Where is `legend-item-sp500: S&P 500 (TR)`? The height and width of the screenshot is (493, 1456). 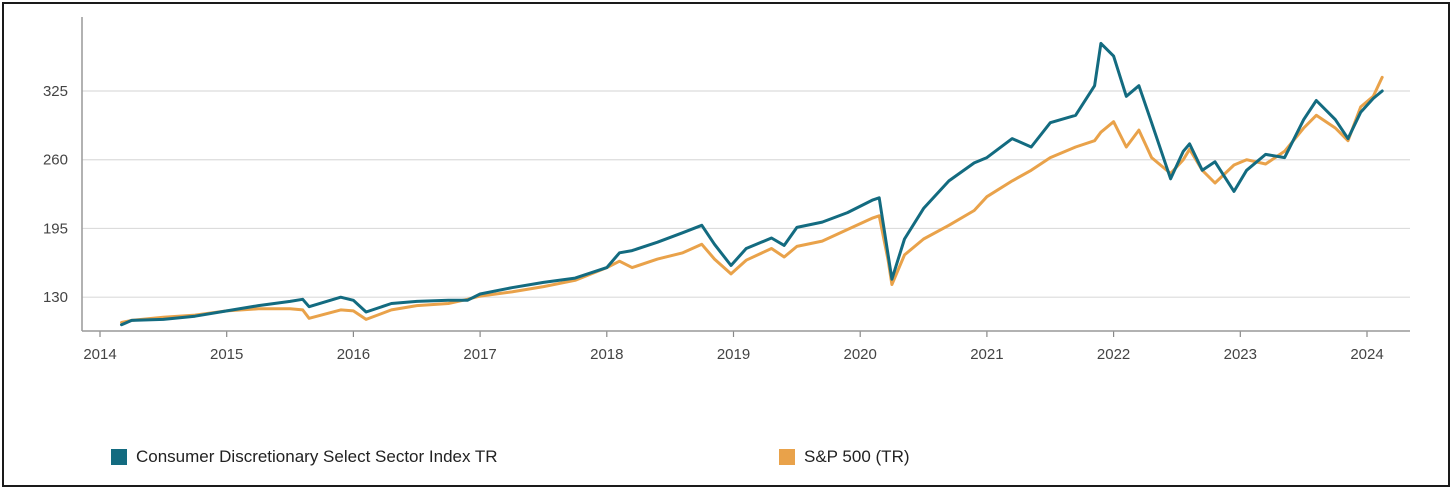 legend-item-sp500: S&P 500 (TR) is located at coordinates (844, 457).